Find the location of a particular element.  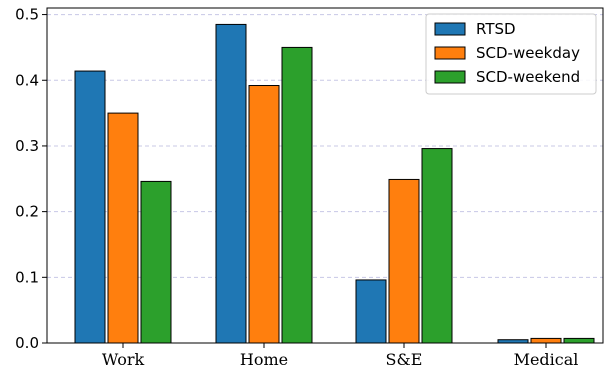

x-tick-label: S&E is located at coordinates (404, 359).